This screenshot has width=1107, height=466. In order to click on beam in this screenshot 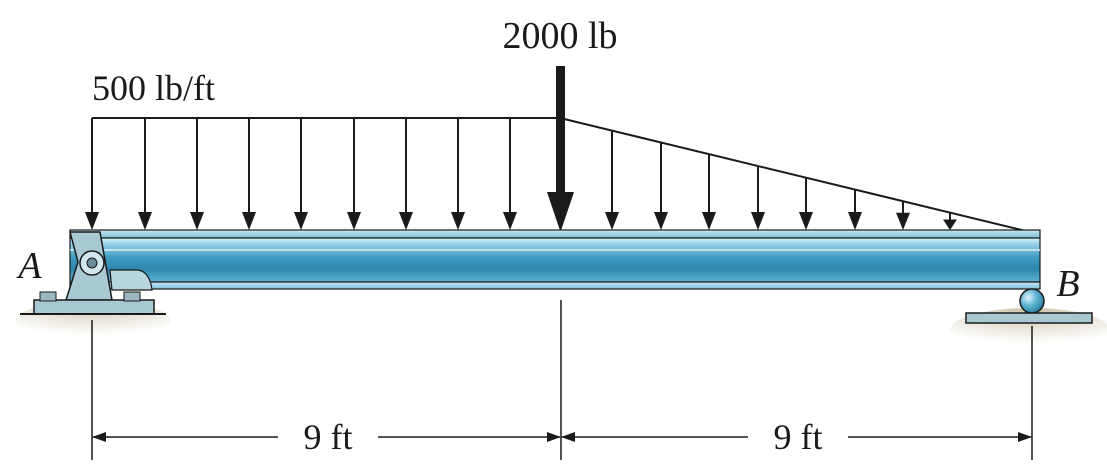, I will do `click(555, 259)`.